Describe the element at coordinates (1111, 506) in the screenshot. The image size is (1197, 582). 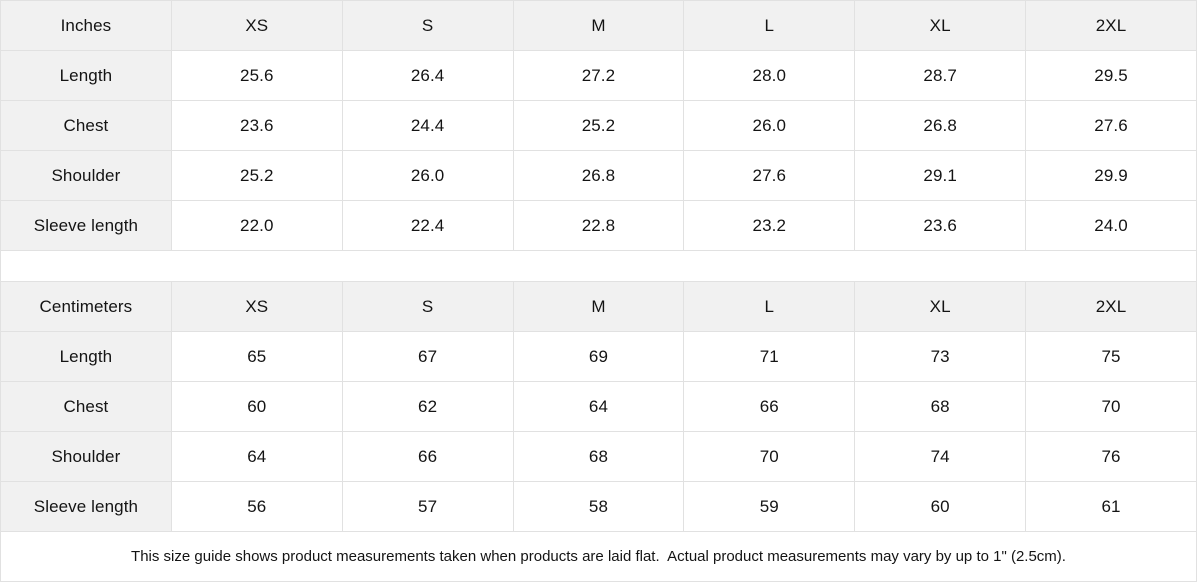
I see `measurement-cell: 61` at that location.